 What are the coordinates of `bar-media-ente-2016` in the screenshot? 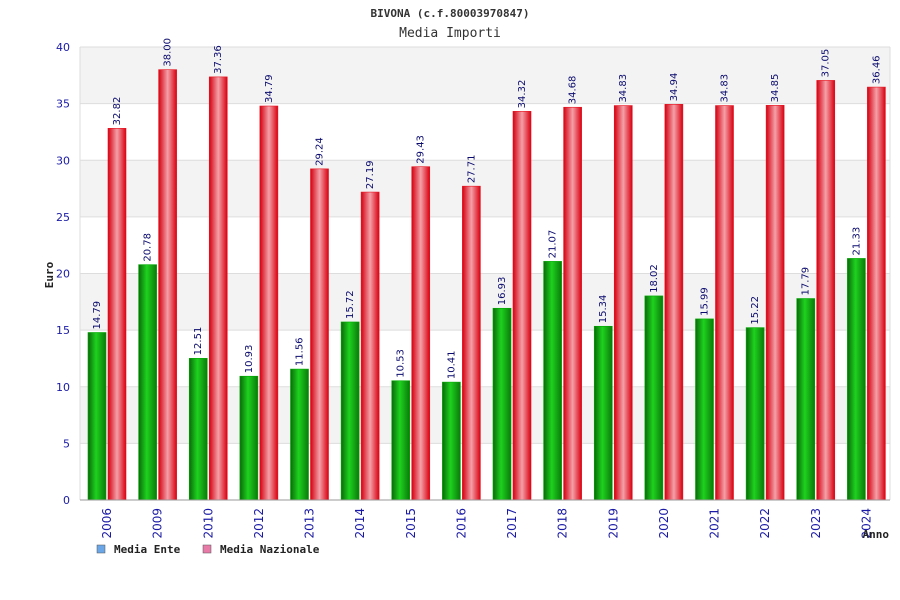 It's located at (451, 441).